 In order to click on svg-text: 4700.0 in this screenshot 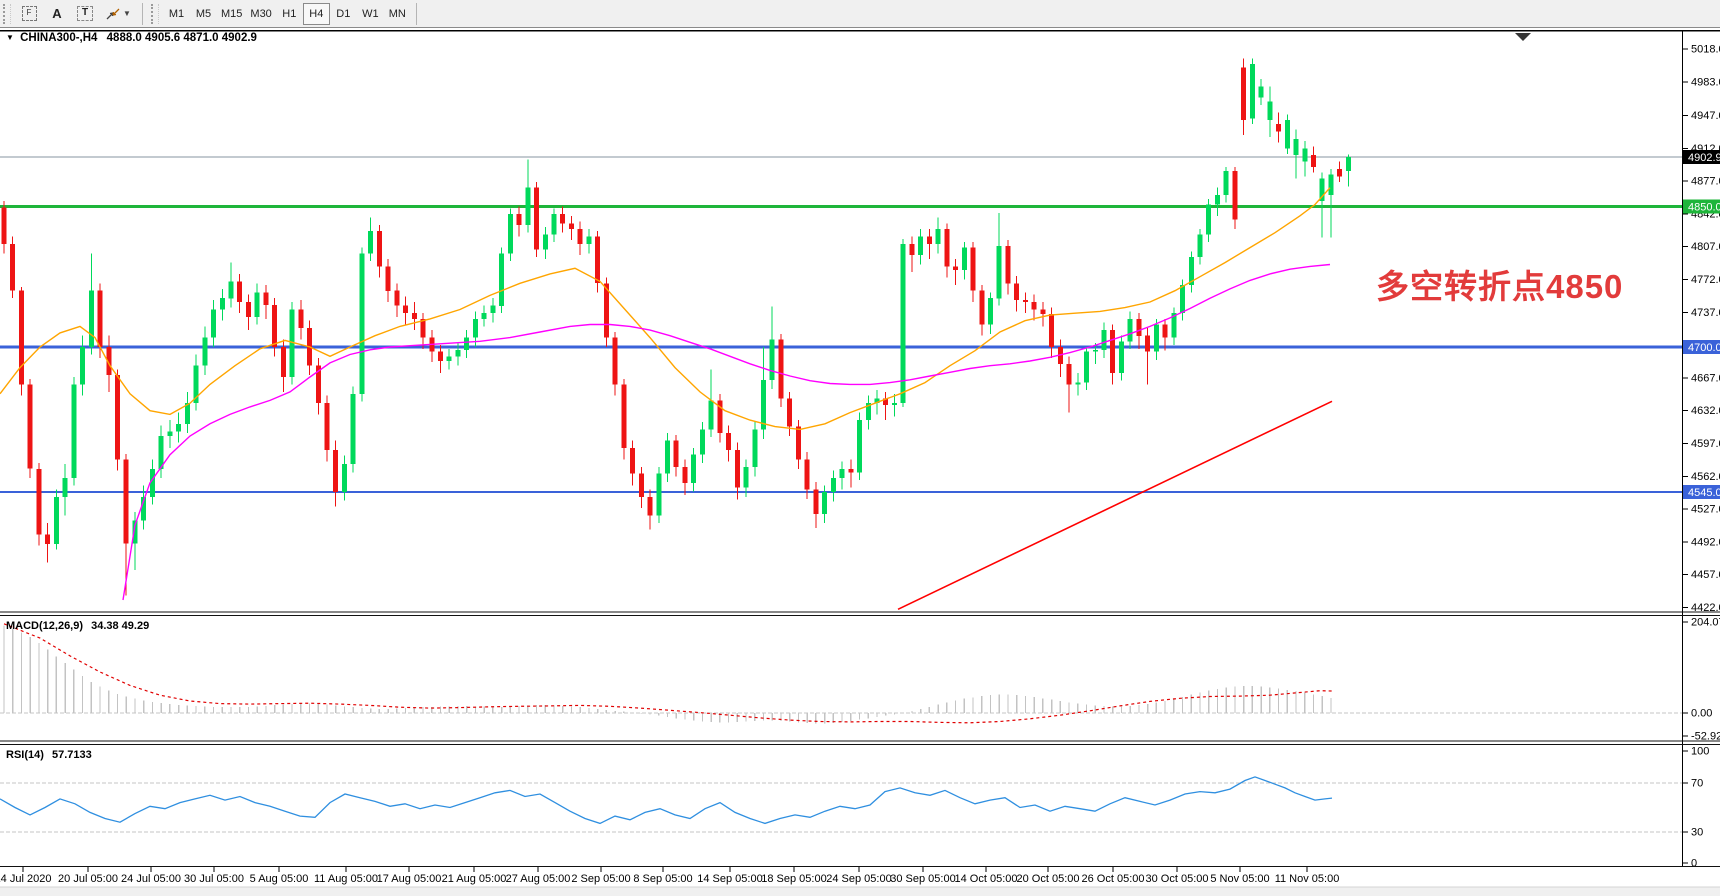, I will do `click(1704, 348)`.